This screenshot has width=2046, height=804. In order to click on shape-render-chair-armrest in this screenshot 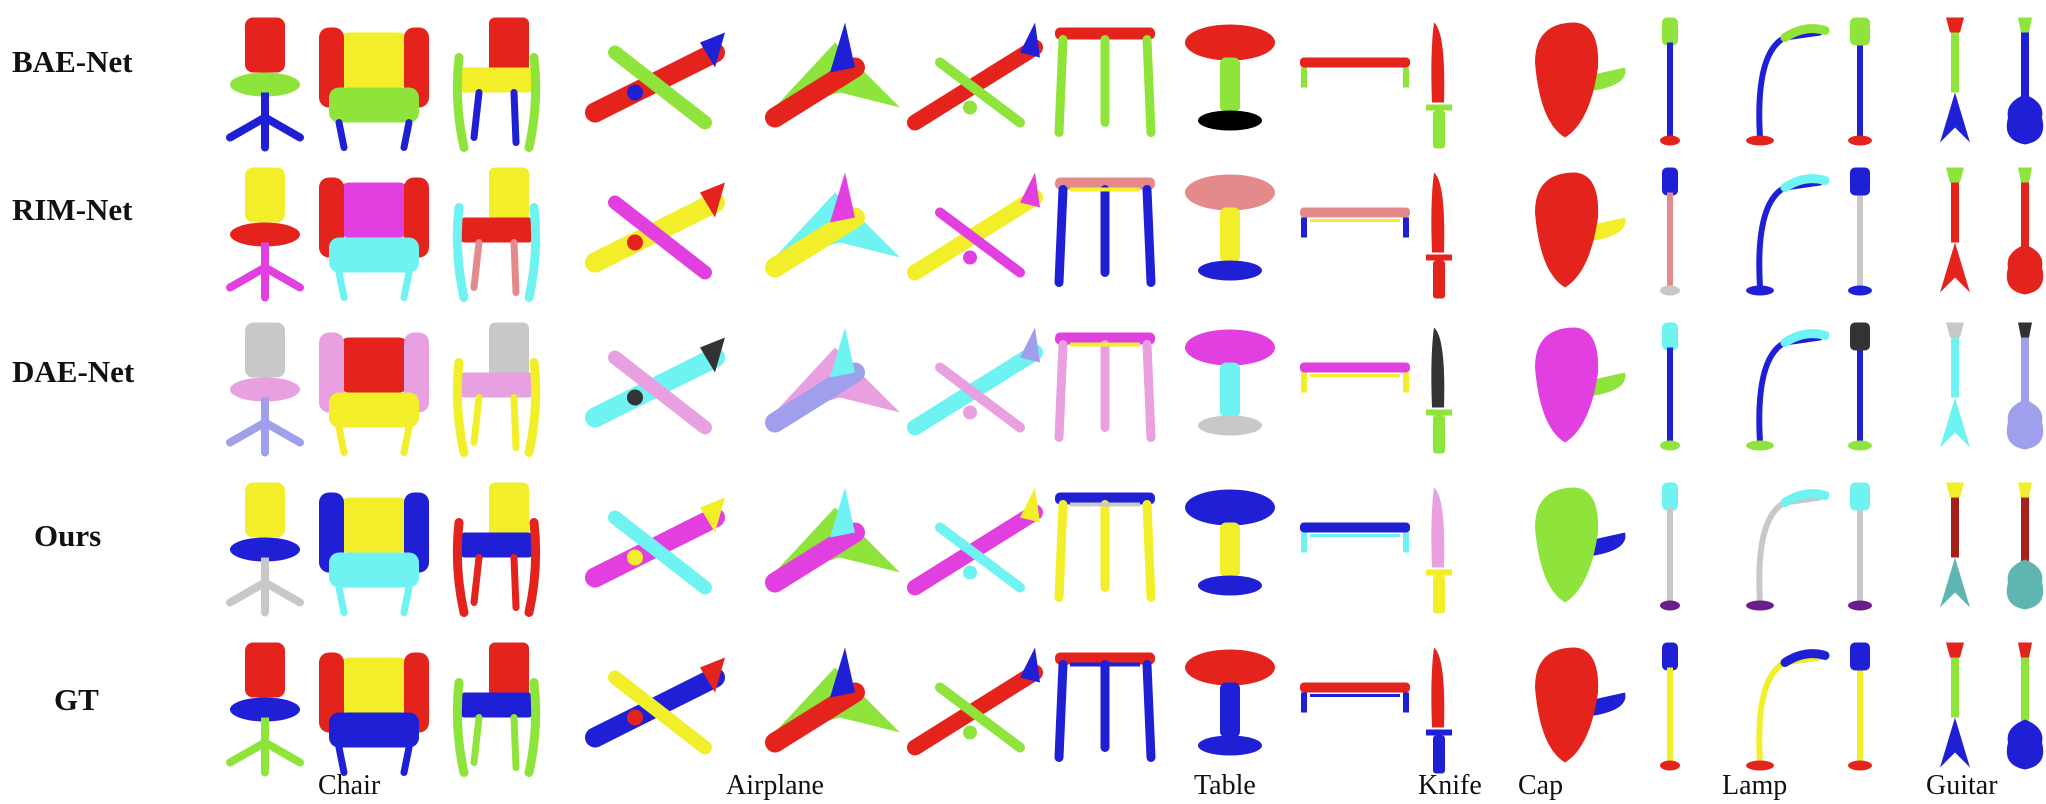, I will do `click(496, 234)`.